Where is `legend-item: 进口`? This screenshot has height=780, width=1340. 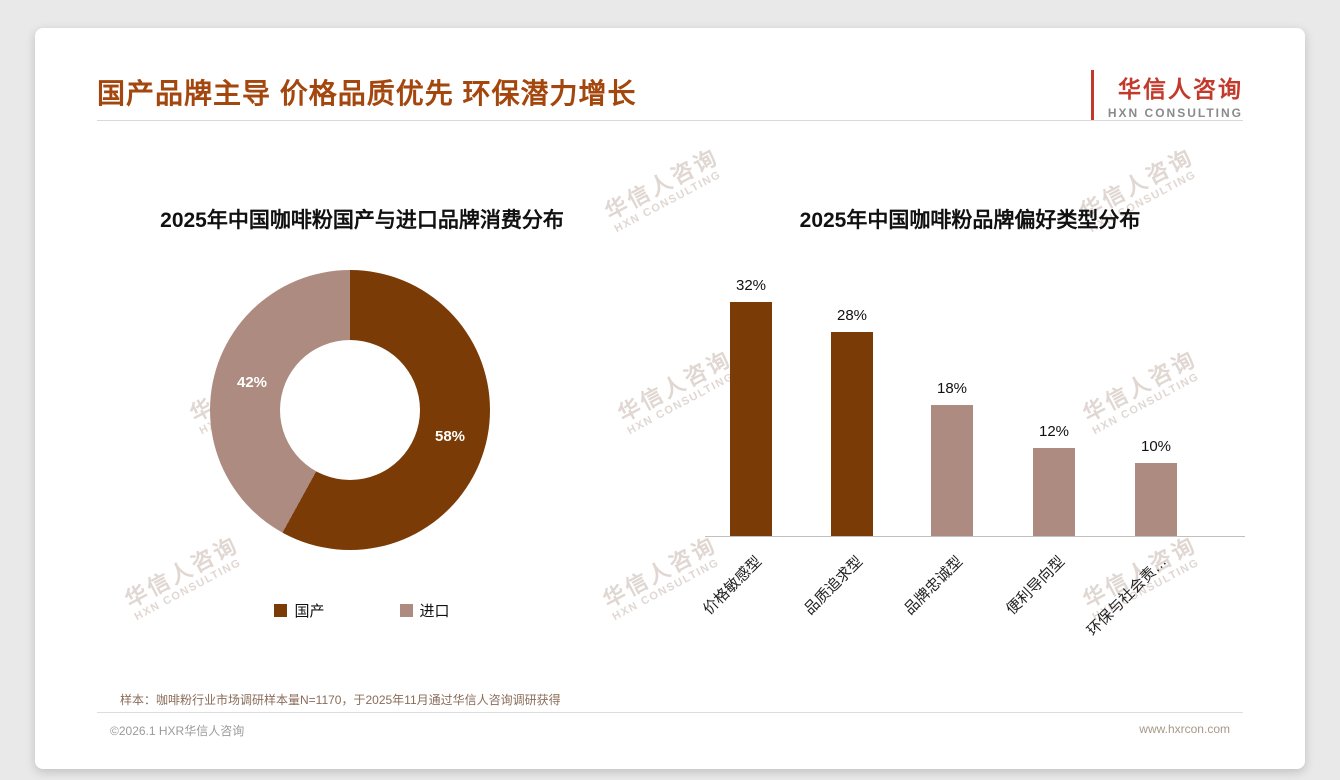
legend-item: 进口 is located at coordinates (424, 610).